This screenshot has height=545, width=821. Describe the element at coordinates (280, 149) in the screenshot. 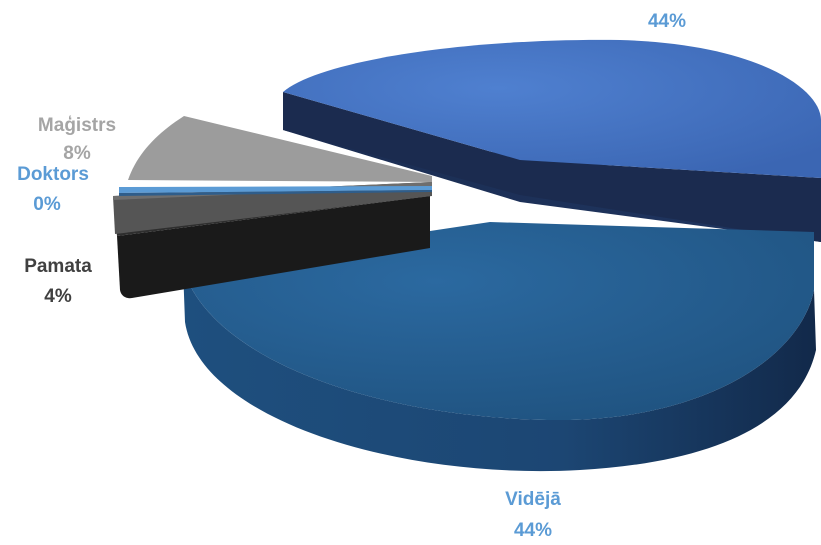

I see `pie-slice-4-top` at that location.